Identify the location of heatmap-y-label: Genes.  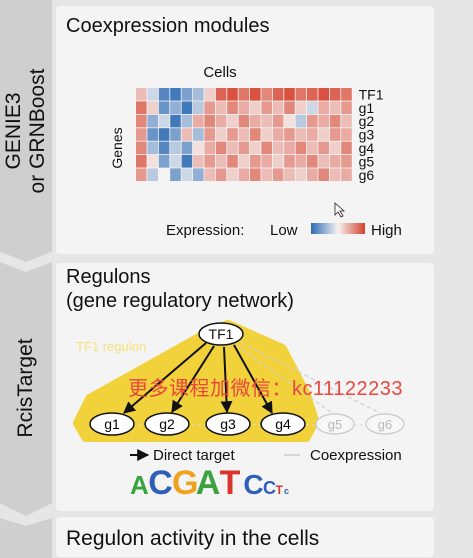
(117, 147).